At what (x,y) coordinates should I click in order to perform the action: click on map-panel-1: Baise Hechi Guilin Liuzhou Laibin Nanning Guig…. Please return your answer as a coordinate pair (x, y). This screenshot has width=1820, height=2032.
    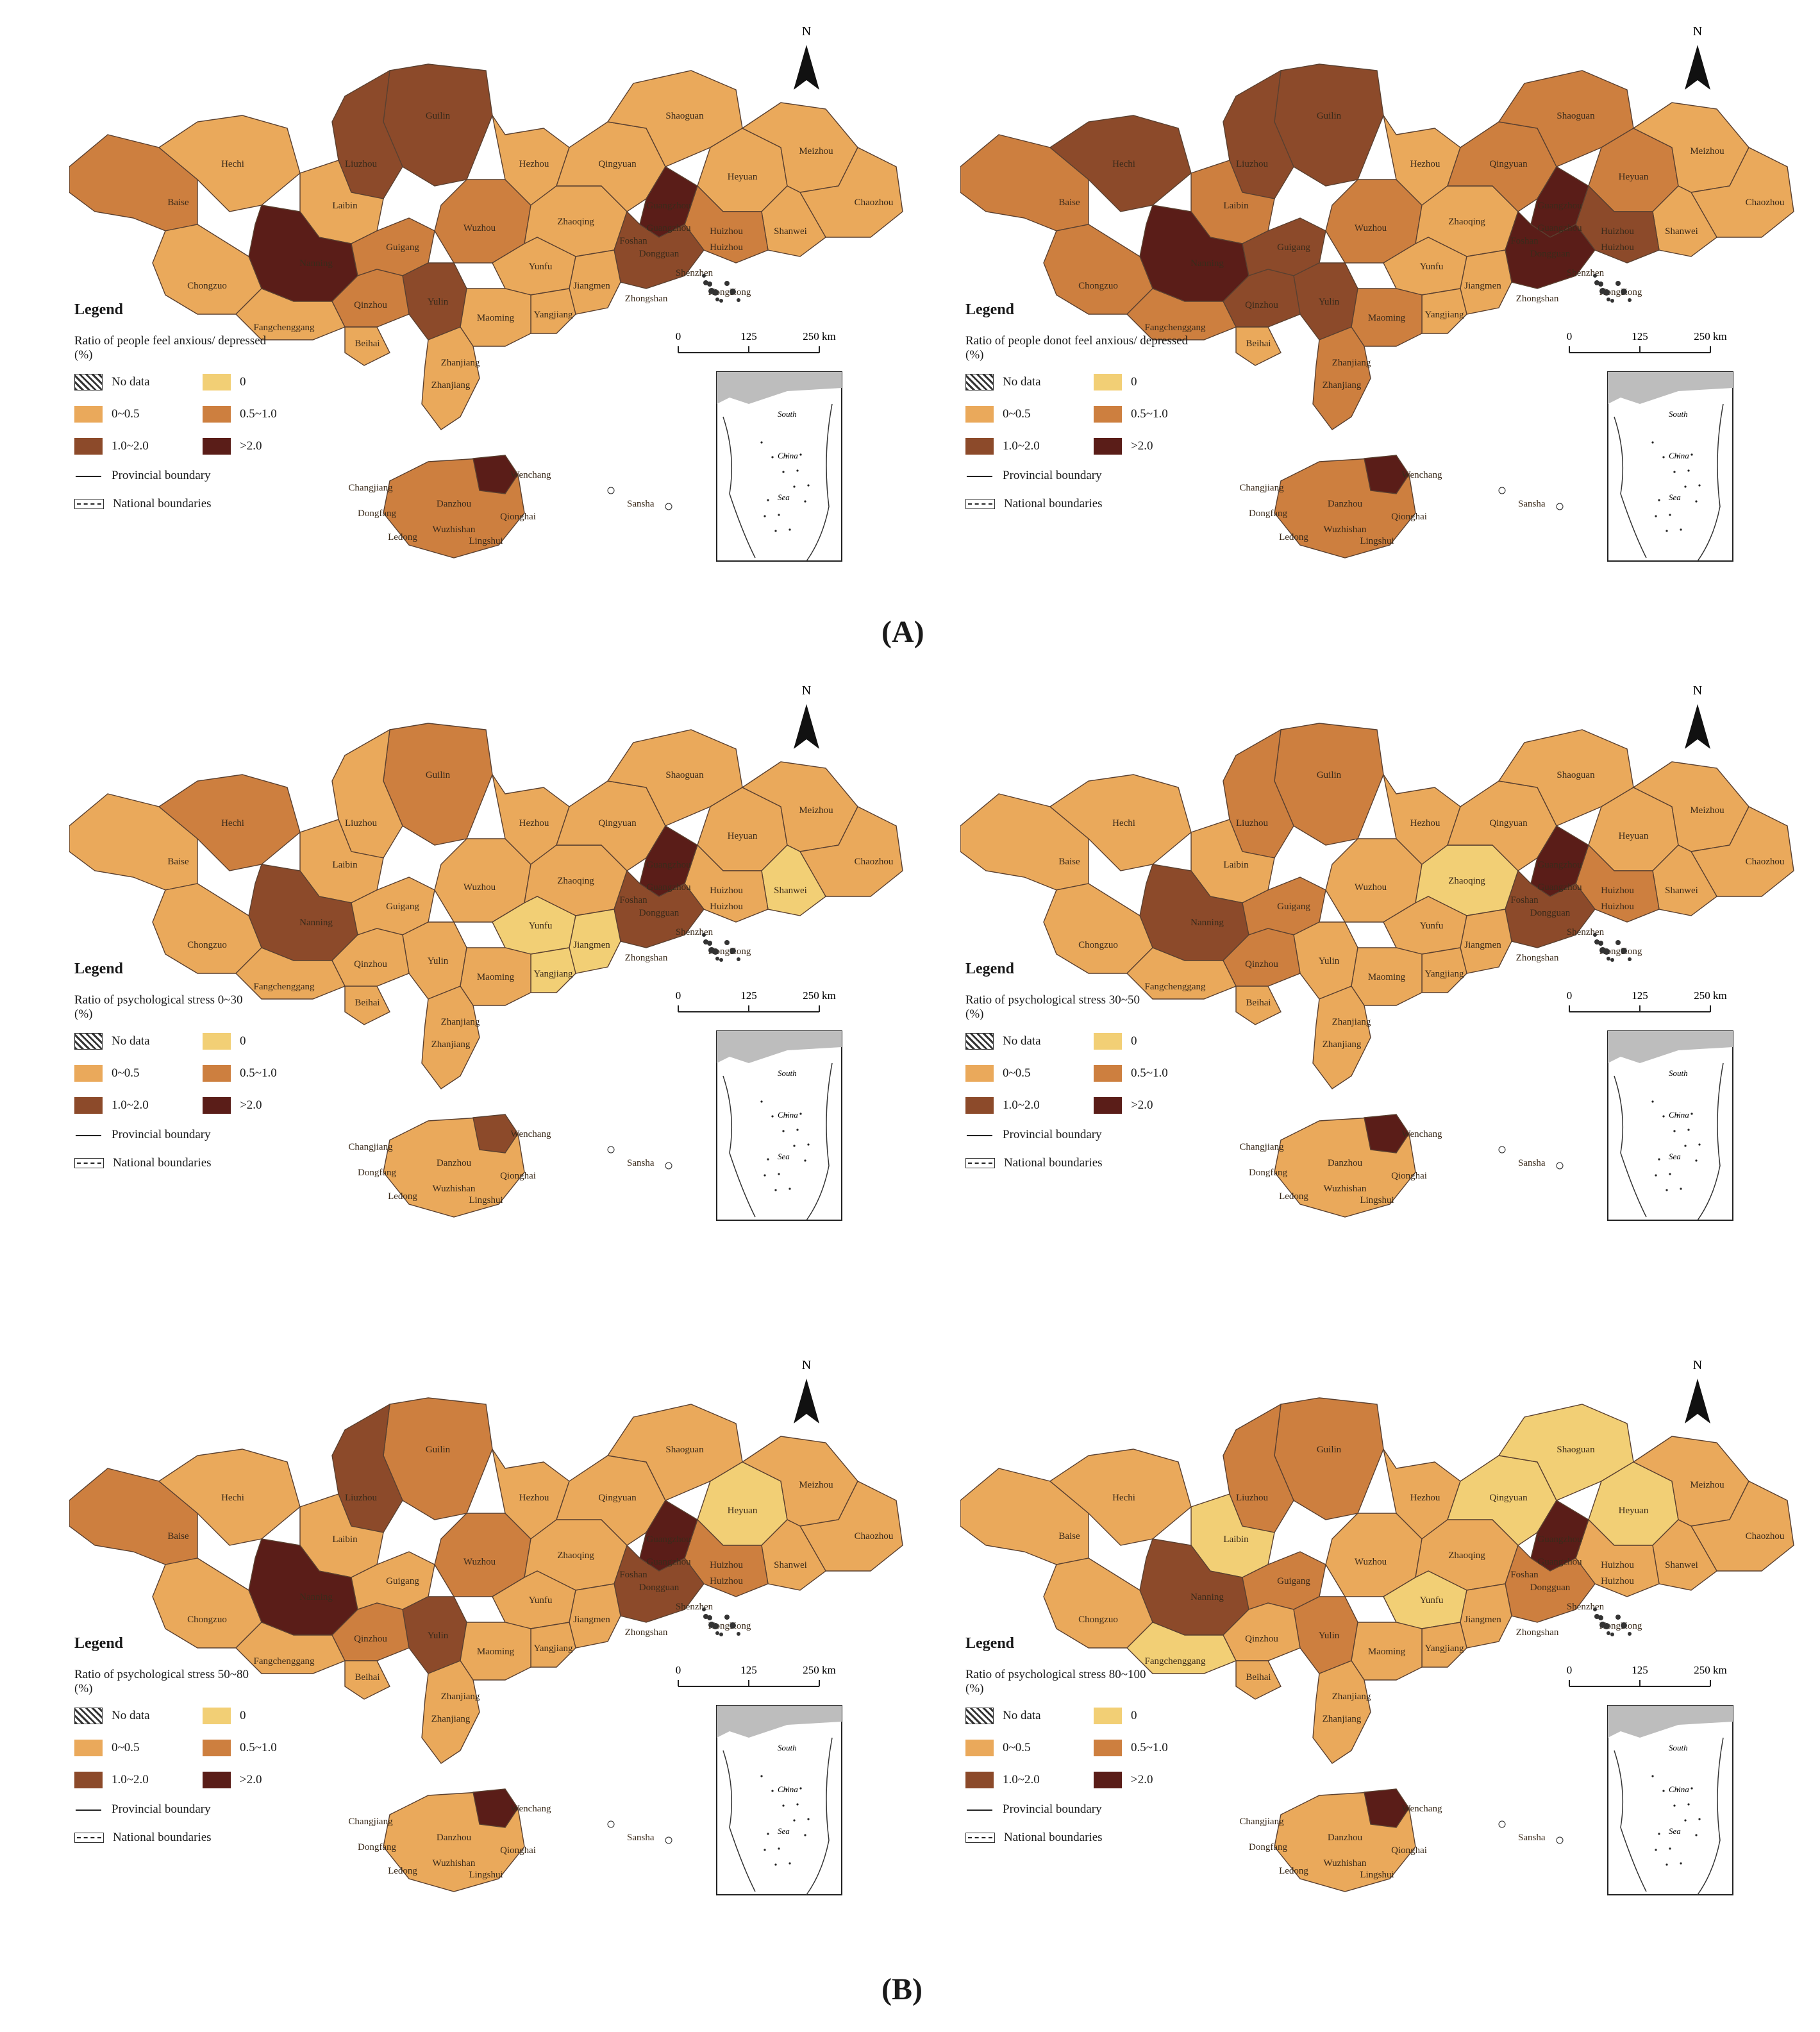
    Looking at the image, I should click on (495, 307).